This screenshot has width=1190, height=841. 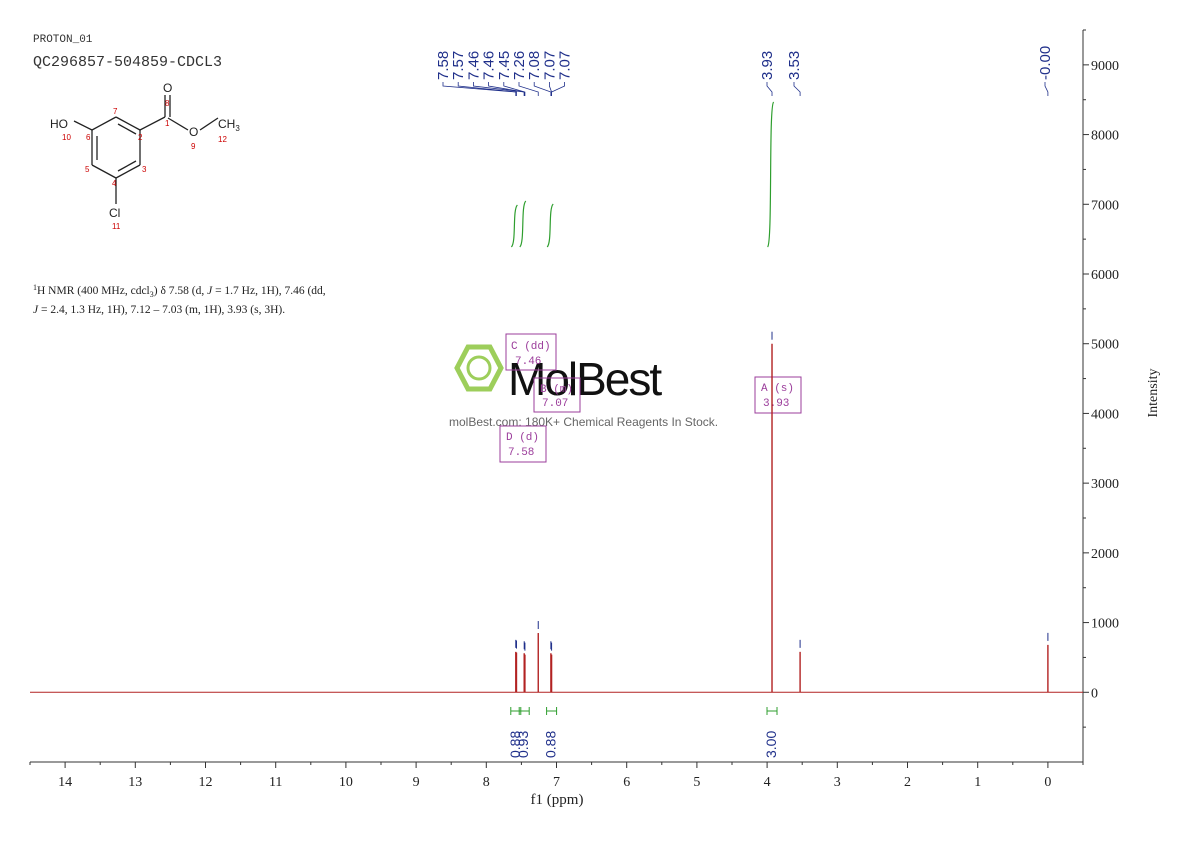 What do you see at coordinates (1105, 414) in the screenshot?
I see `y-tick-label: 4000` at bounding box center [1105, 414].